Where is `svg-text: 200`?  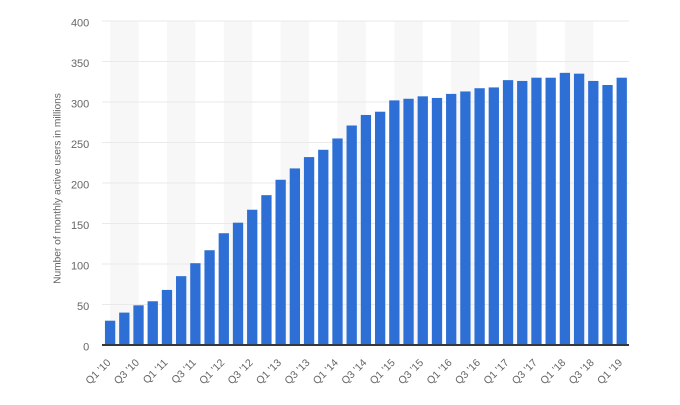
svg-text: 200 is located at coordinates (80, 186).